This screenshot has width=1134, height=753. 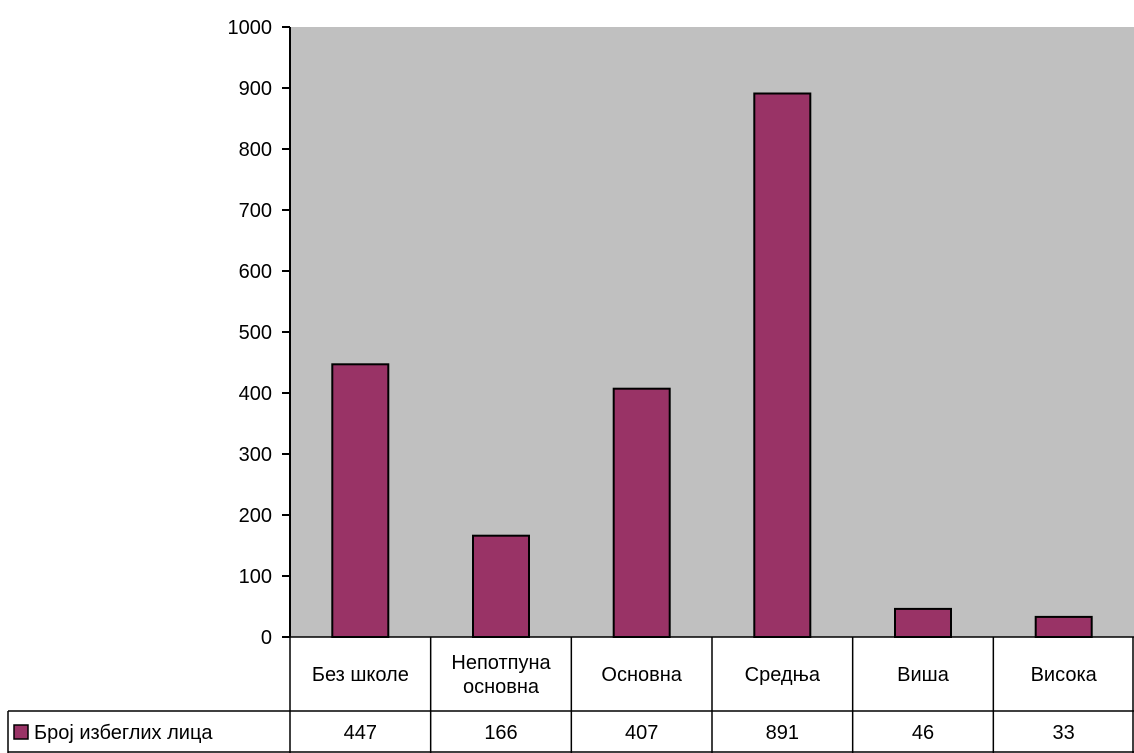 I want to click on data-table-value: 447, so click(x=360, y=733).